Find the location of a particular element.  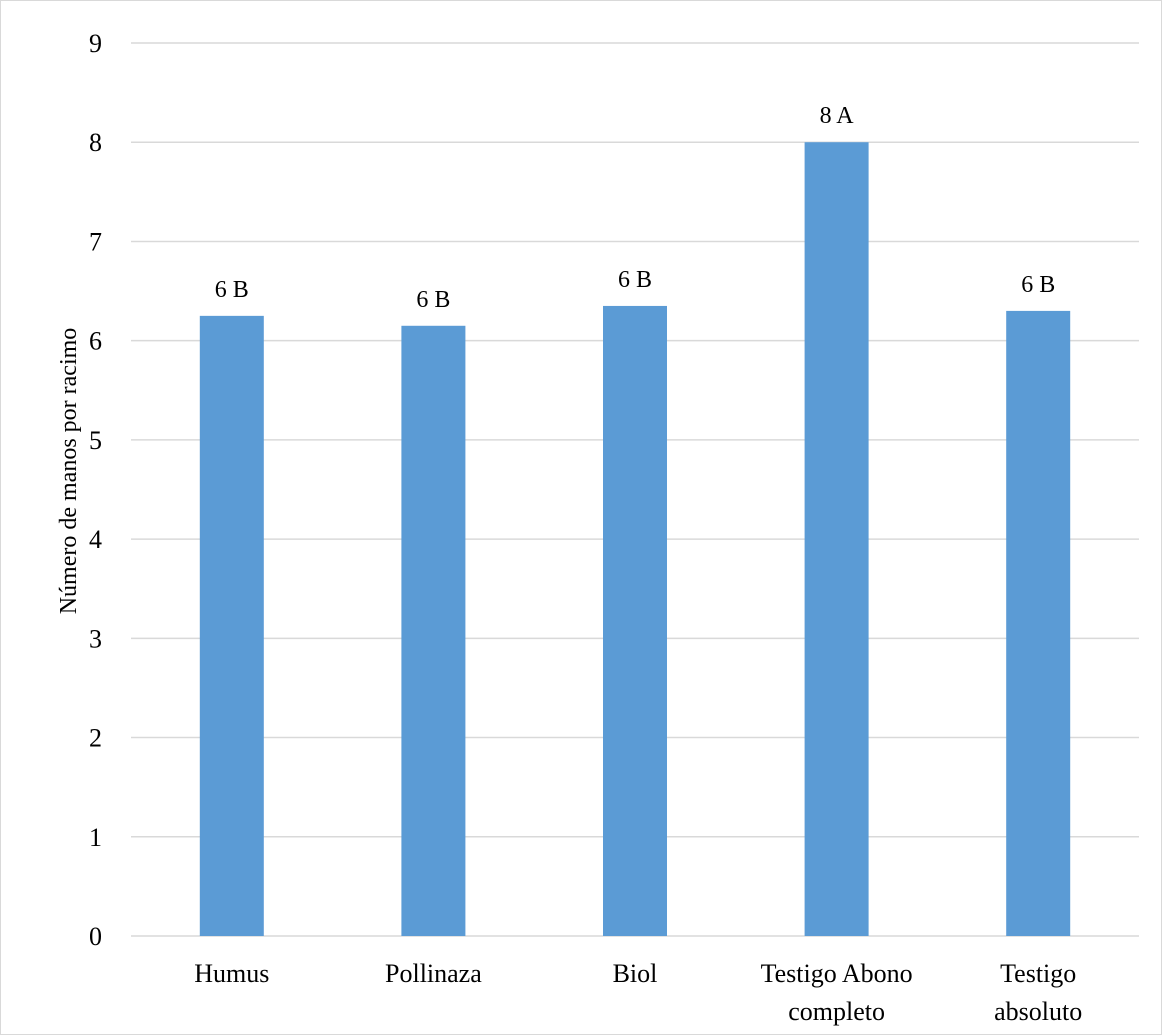

x-category-label: Testigo is located at coordinates (1038, 973).